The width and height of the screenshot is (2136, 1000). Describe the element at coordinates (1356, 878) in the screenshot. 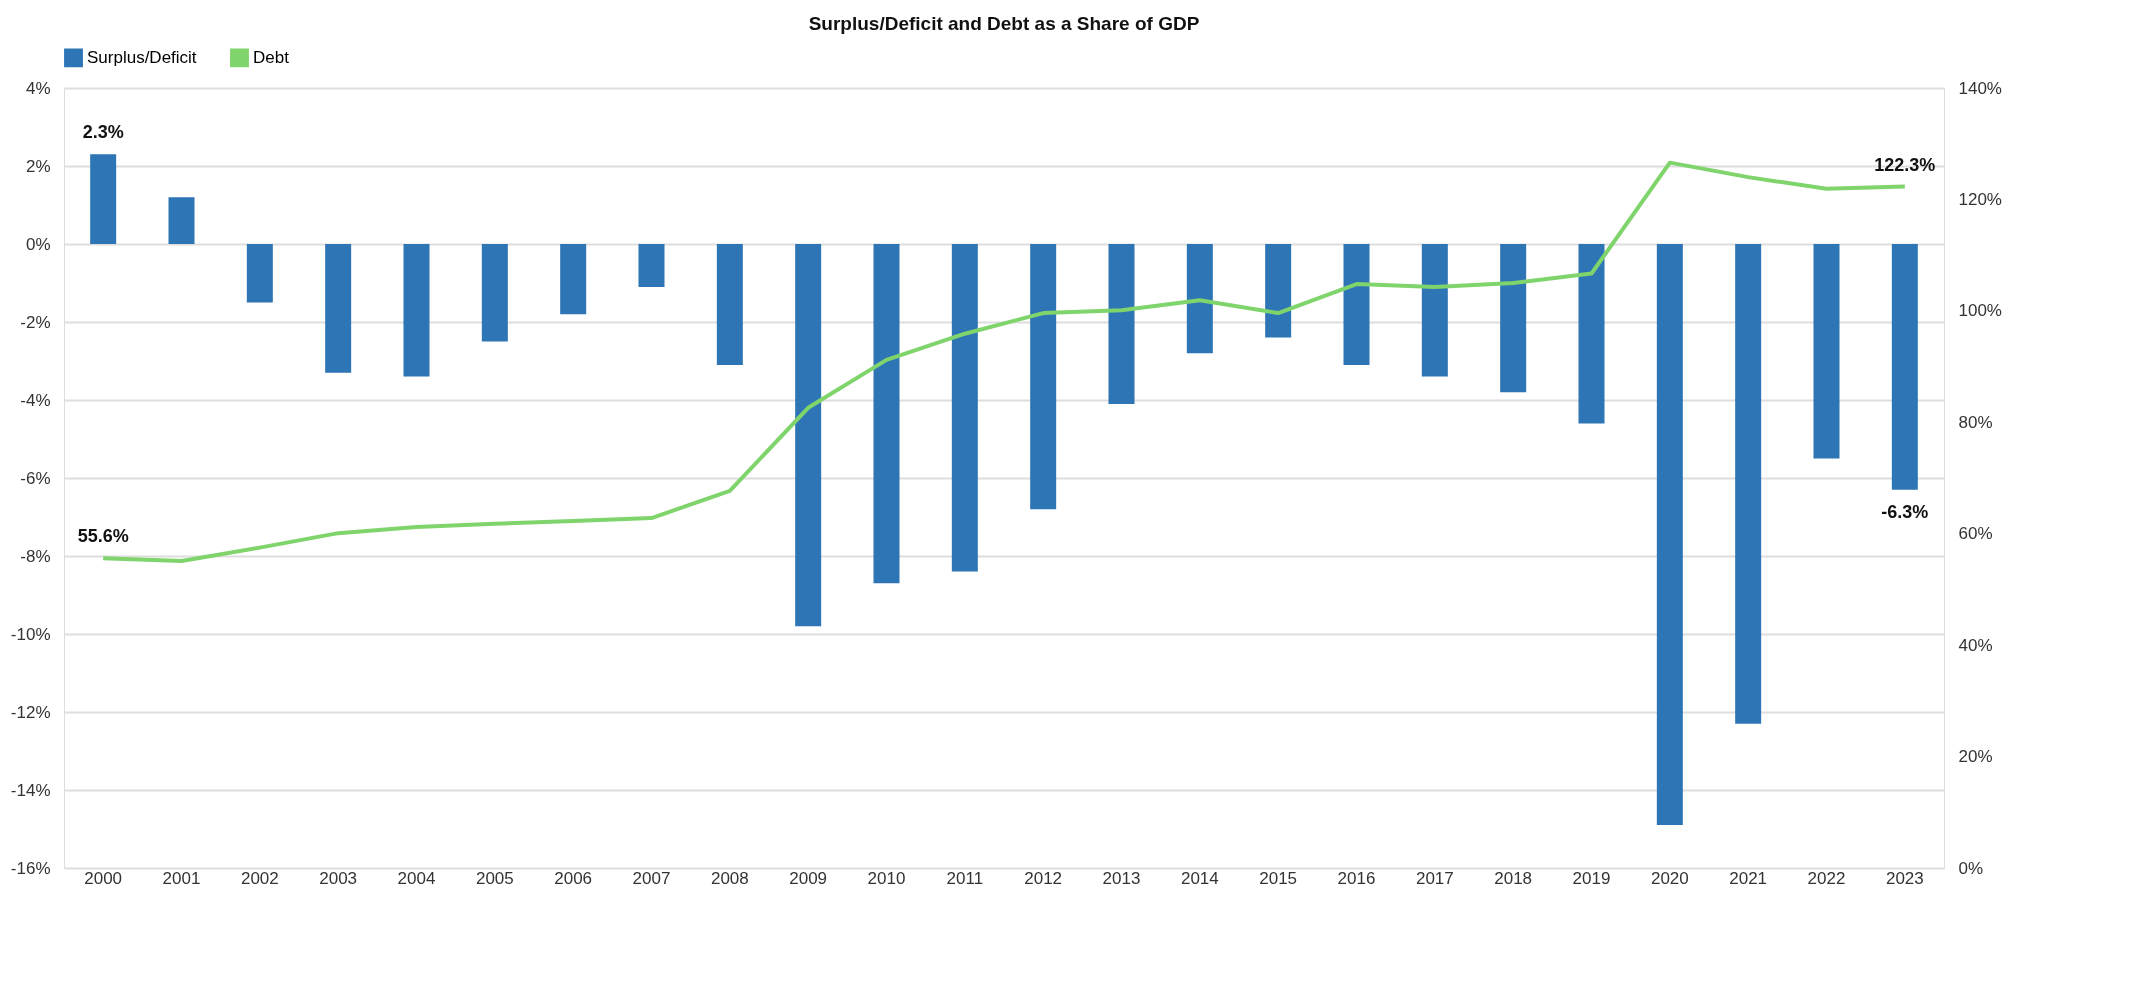

I see `x-tick-label: 2016` at that location.